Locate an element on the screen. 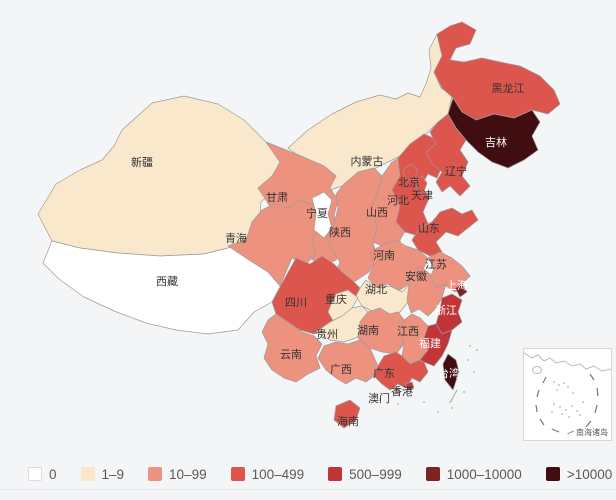 Image resolution: width=616 pixels, height=500 pixels. nine-dash-line is located at coordinates (567, 403).